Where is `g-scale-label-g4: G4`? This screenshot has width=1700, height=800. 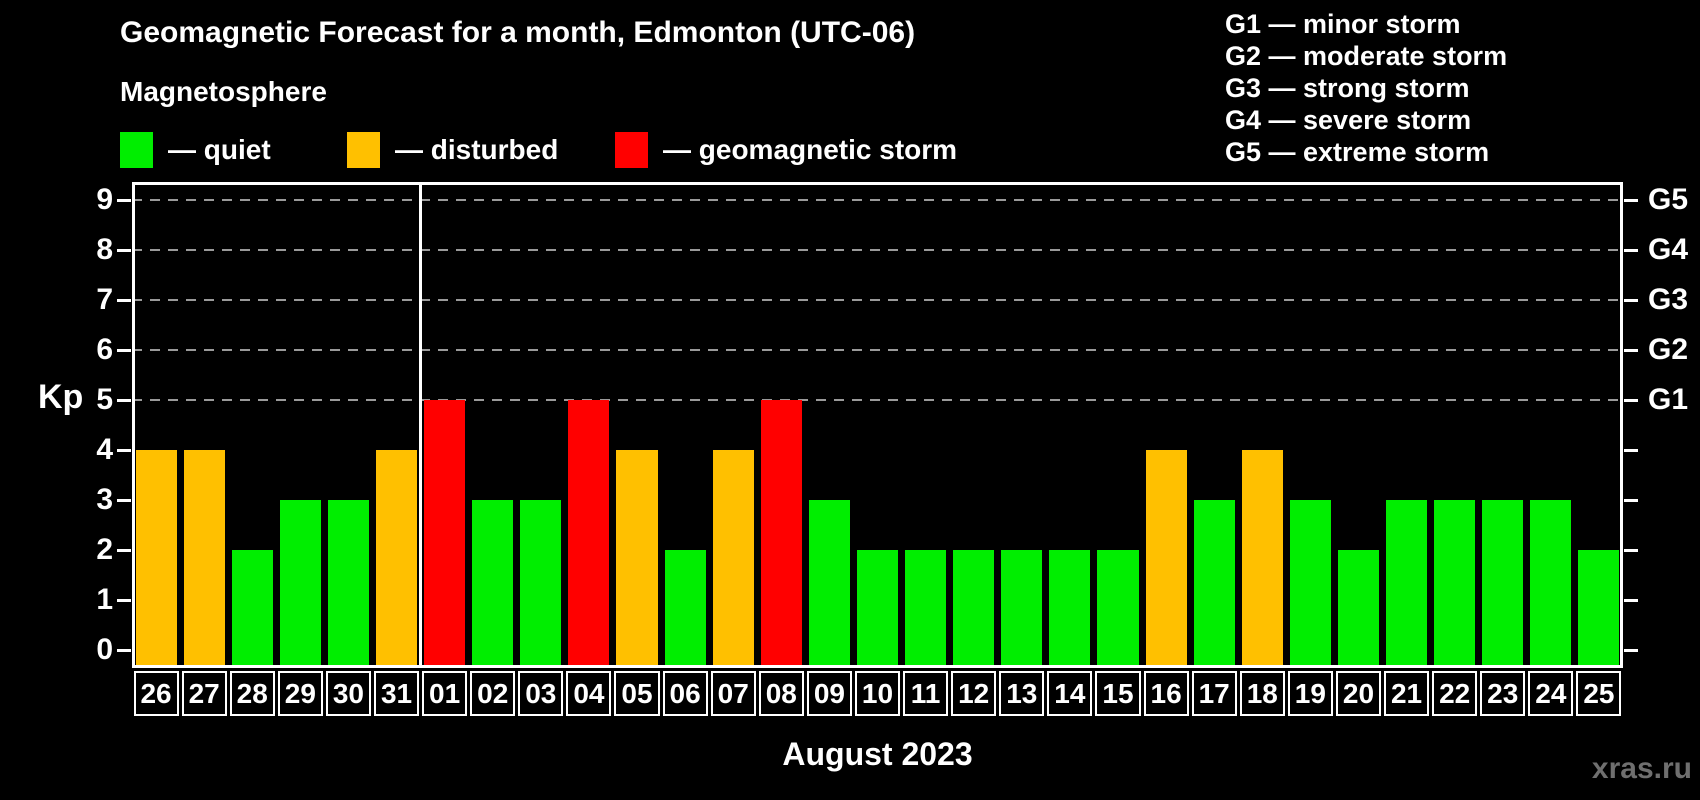 g-scale-label-g4: G4 is located at coordinates (1668, 249).